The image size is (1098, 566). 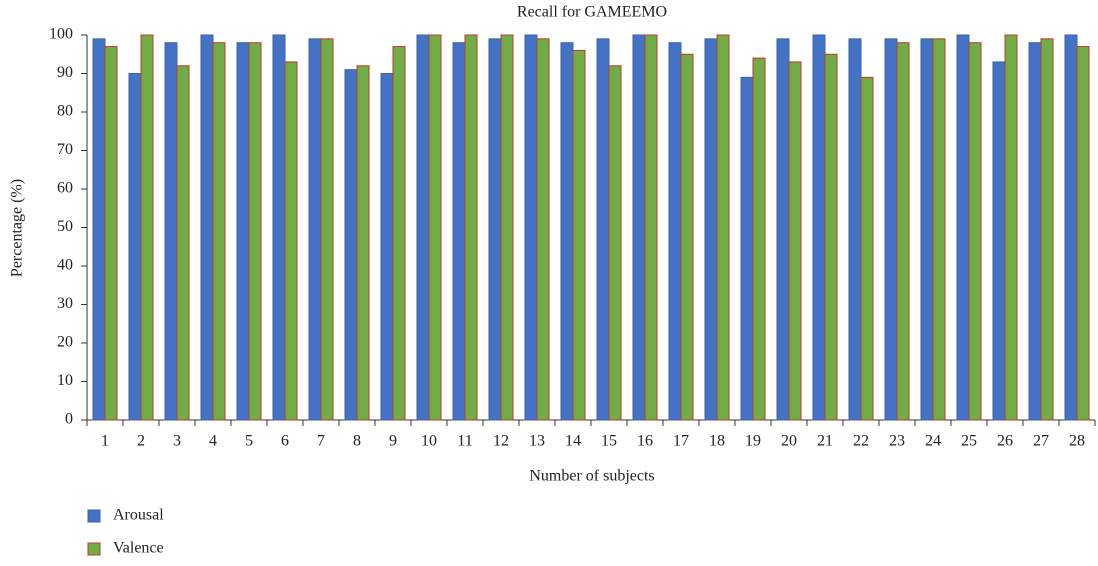 I want to click on x-tick-label: 19, so click(x=753, y=441).